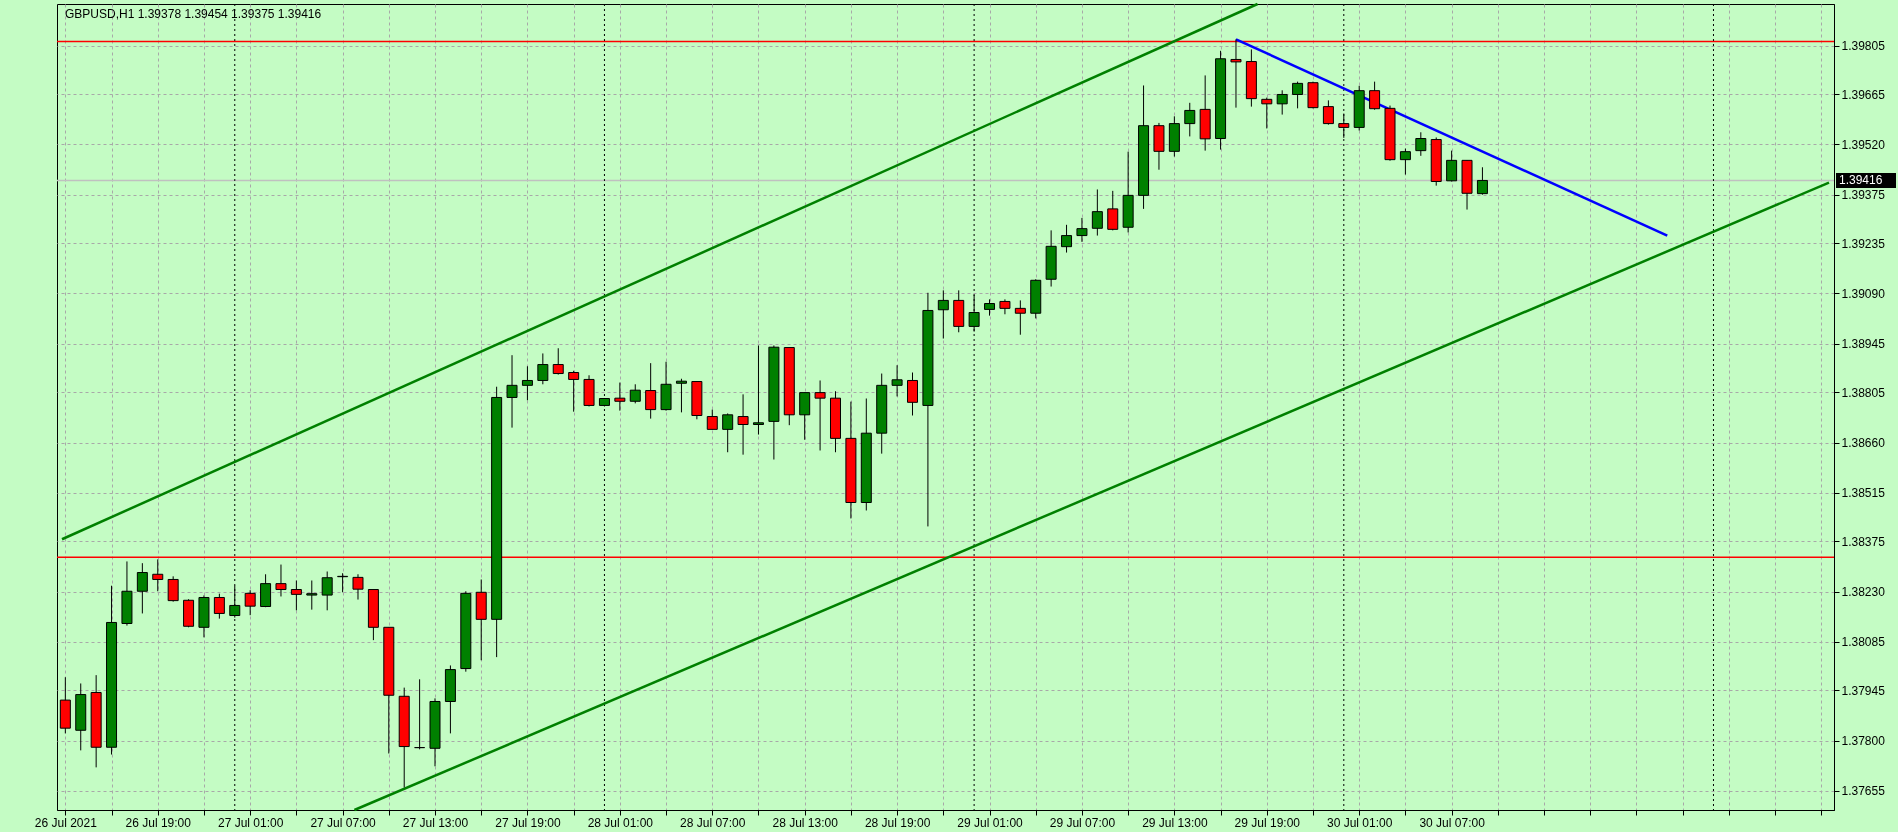 This screenshot has height=832, width=1898. What do you see at coordinates (897, 822) in the screenshot?
I see `x-tick-label: 28 Jul 19:00` at bounding box center [897, 822].